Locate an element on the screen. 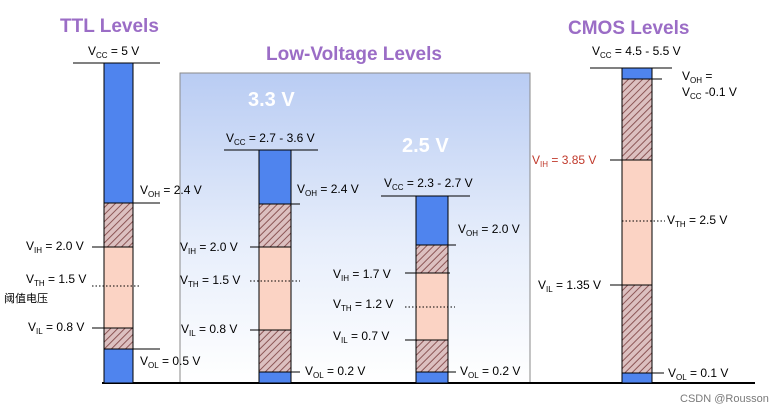 The image size is (772, 412). lv25-undefined-zone-upper is located at coordinates (432, 259).